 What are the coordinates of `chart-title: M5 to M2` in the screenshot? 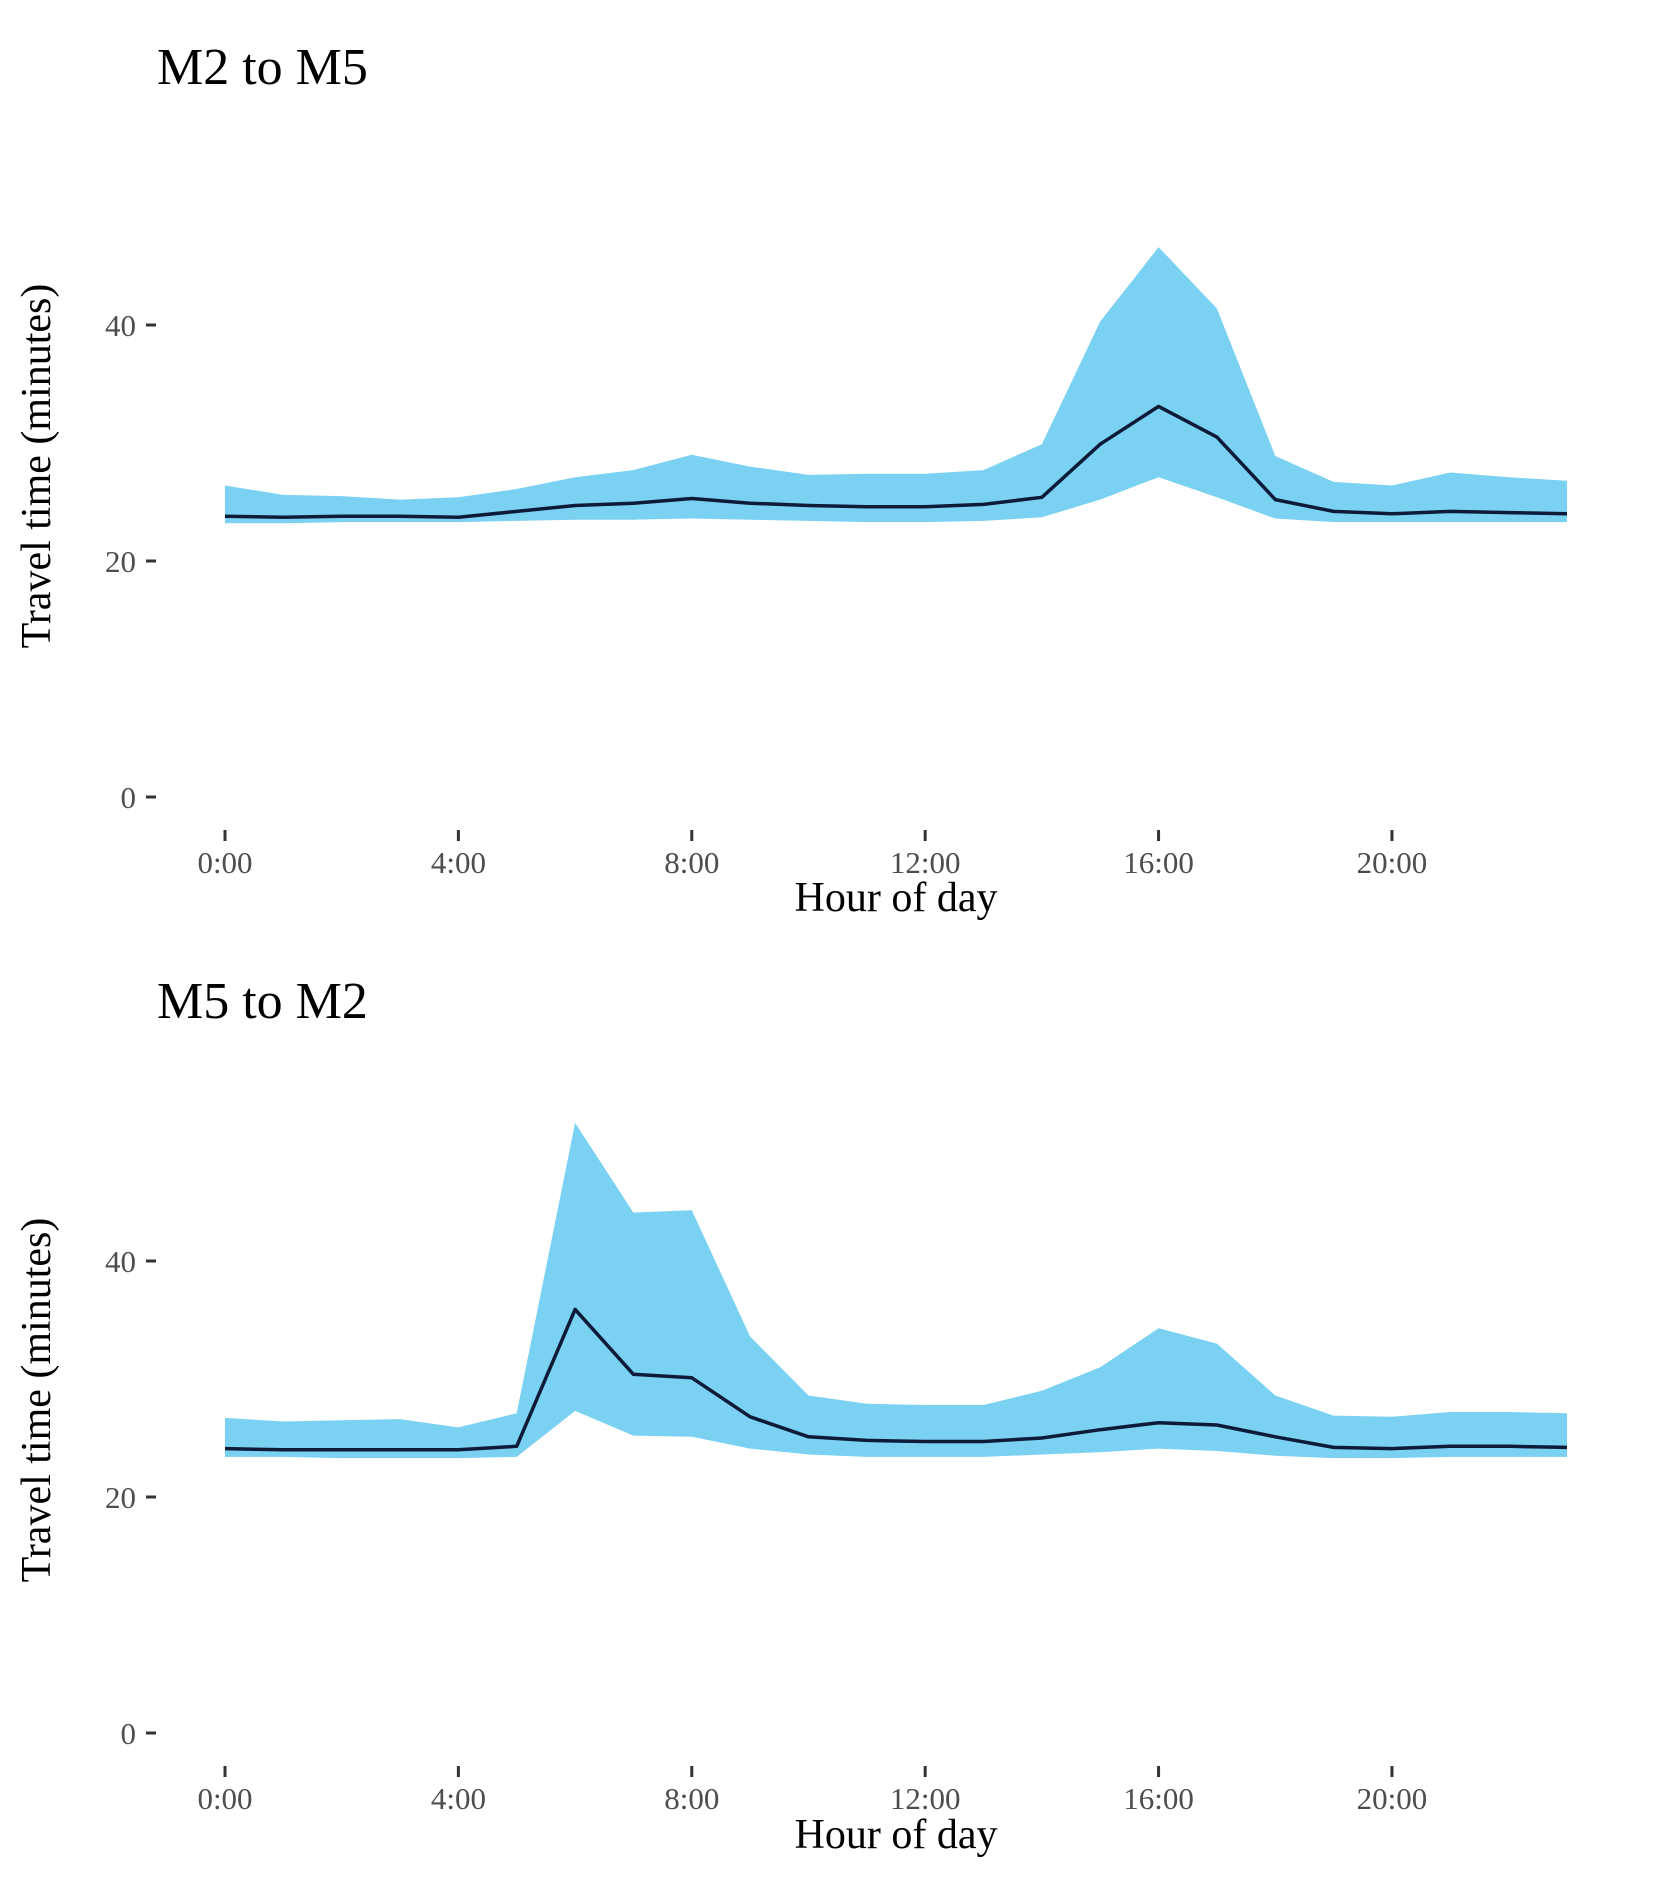 It's located at (262, 1001).